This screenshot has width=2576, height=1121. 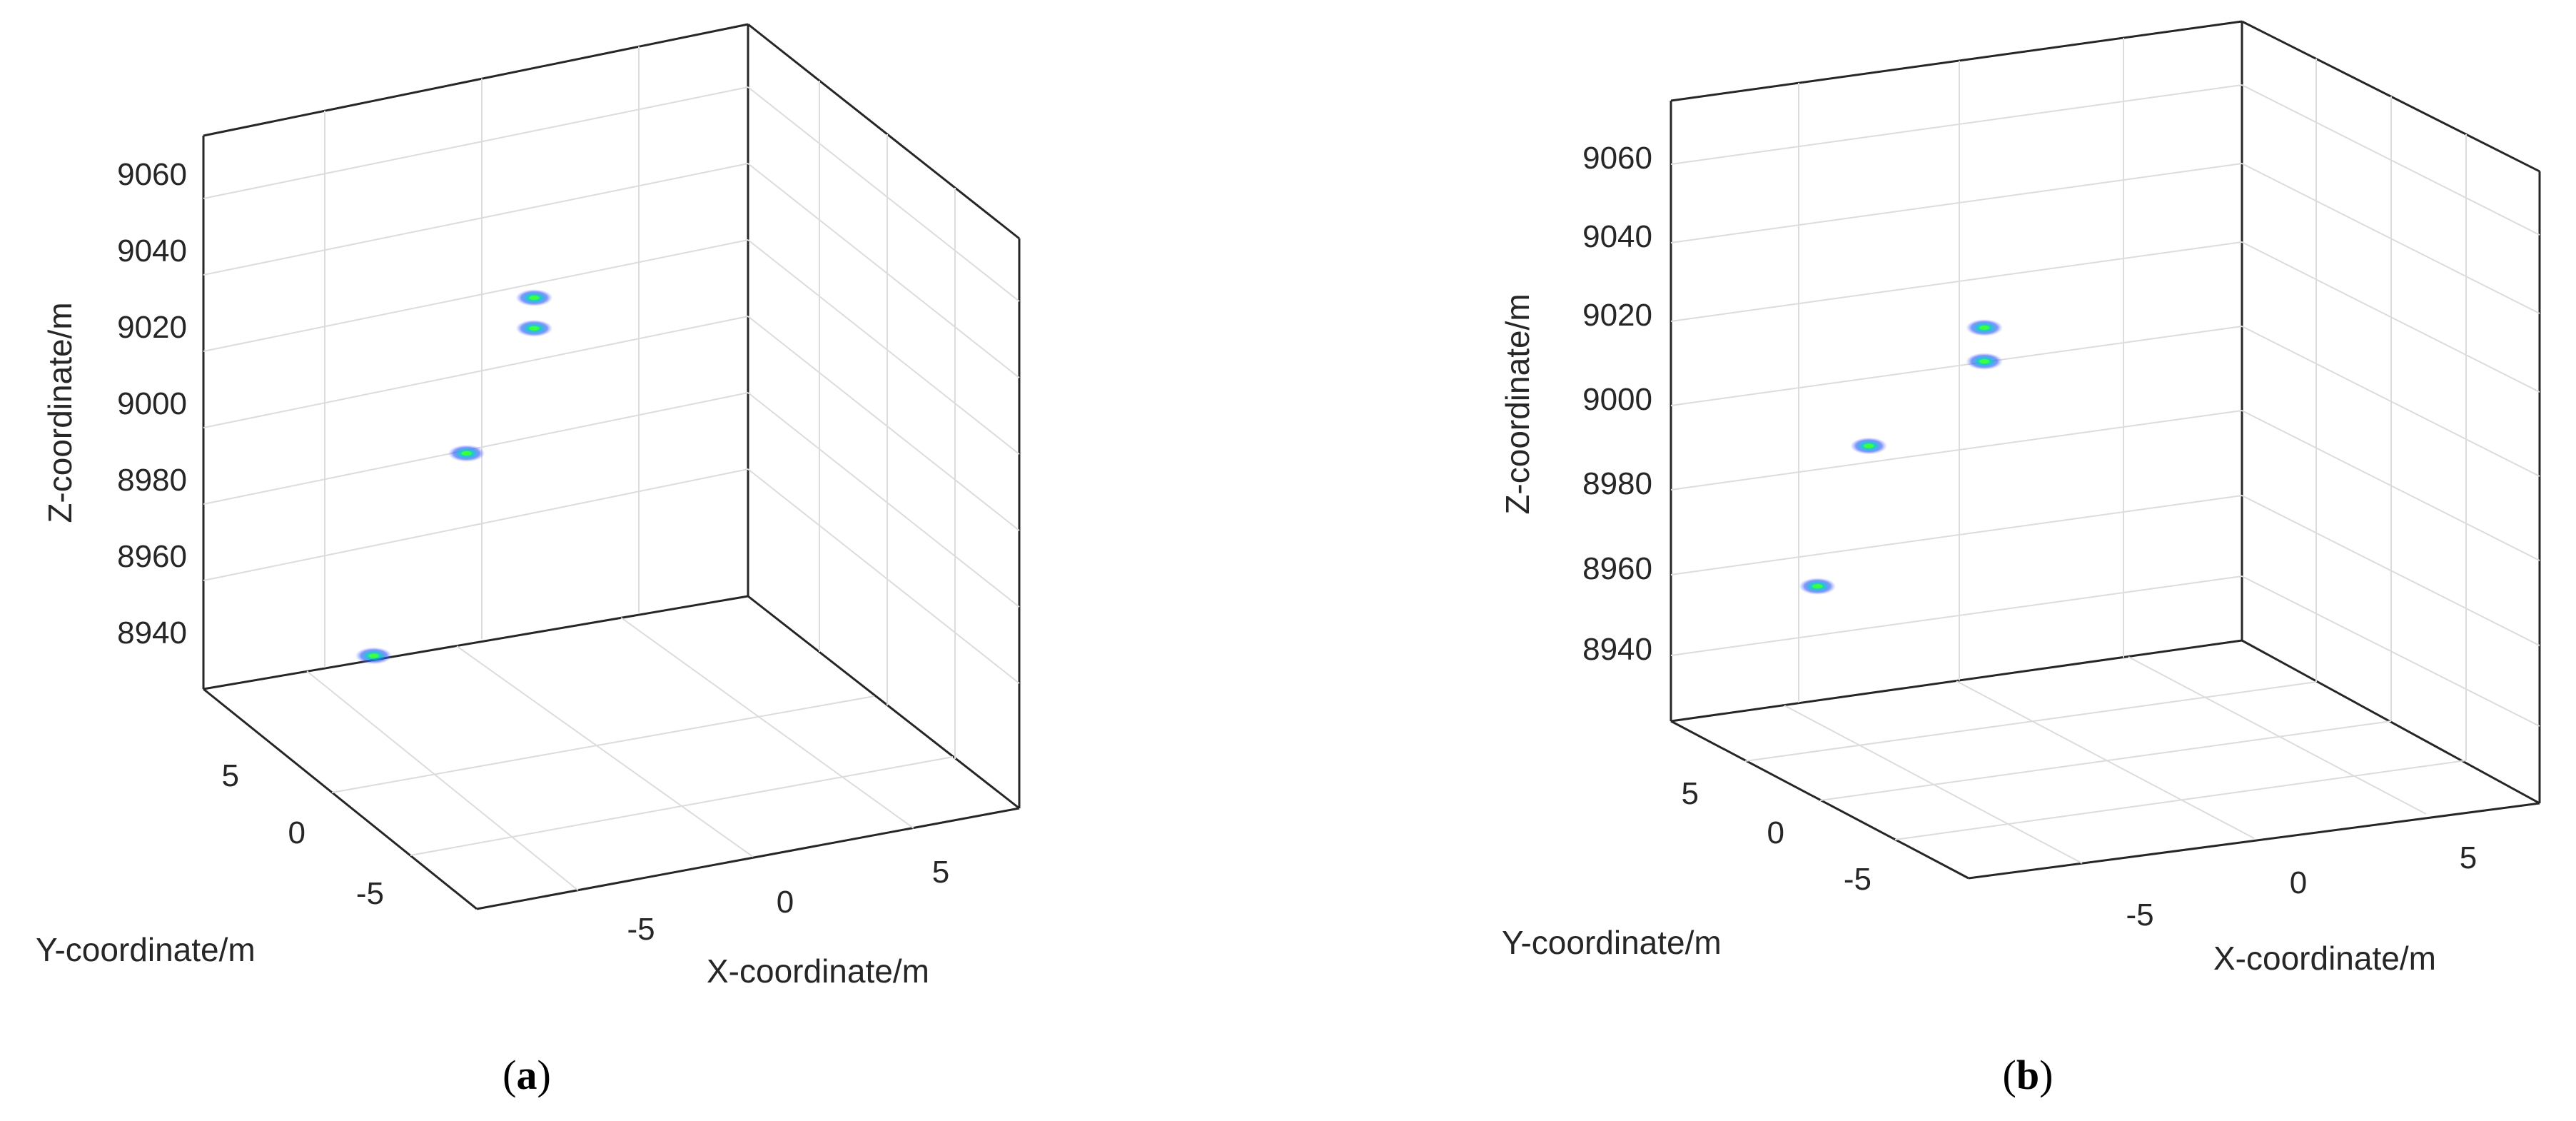 I want to click on caption-letter: b, so click(x=2027, y=1075).